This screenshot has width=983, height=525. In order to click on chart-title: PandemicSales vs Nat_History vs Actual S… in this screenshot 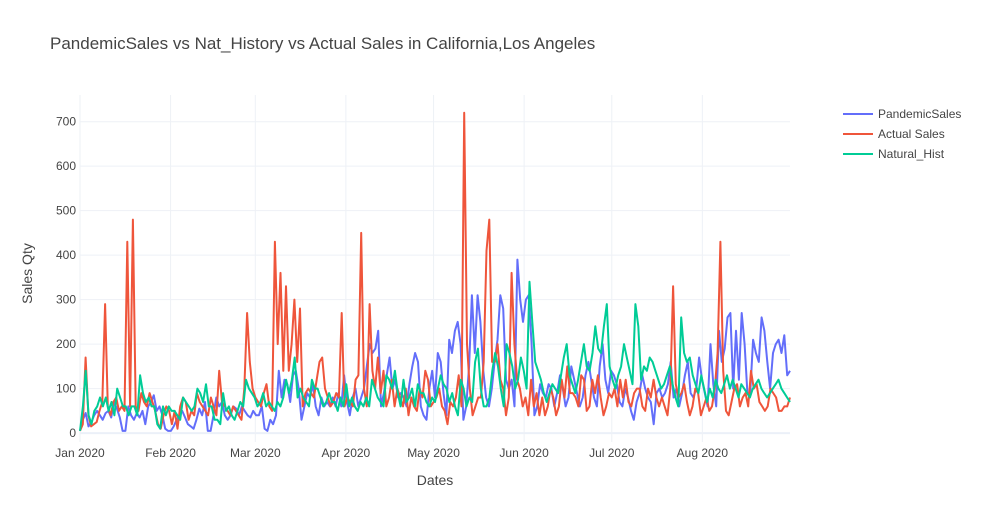, I will do `click(323, 43)`.